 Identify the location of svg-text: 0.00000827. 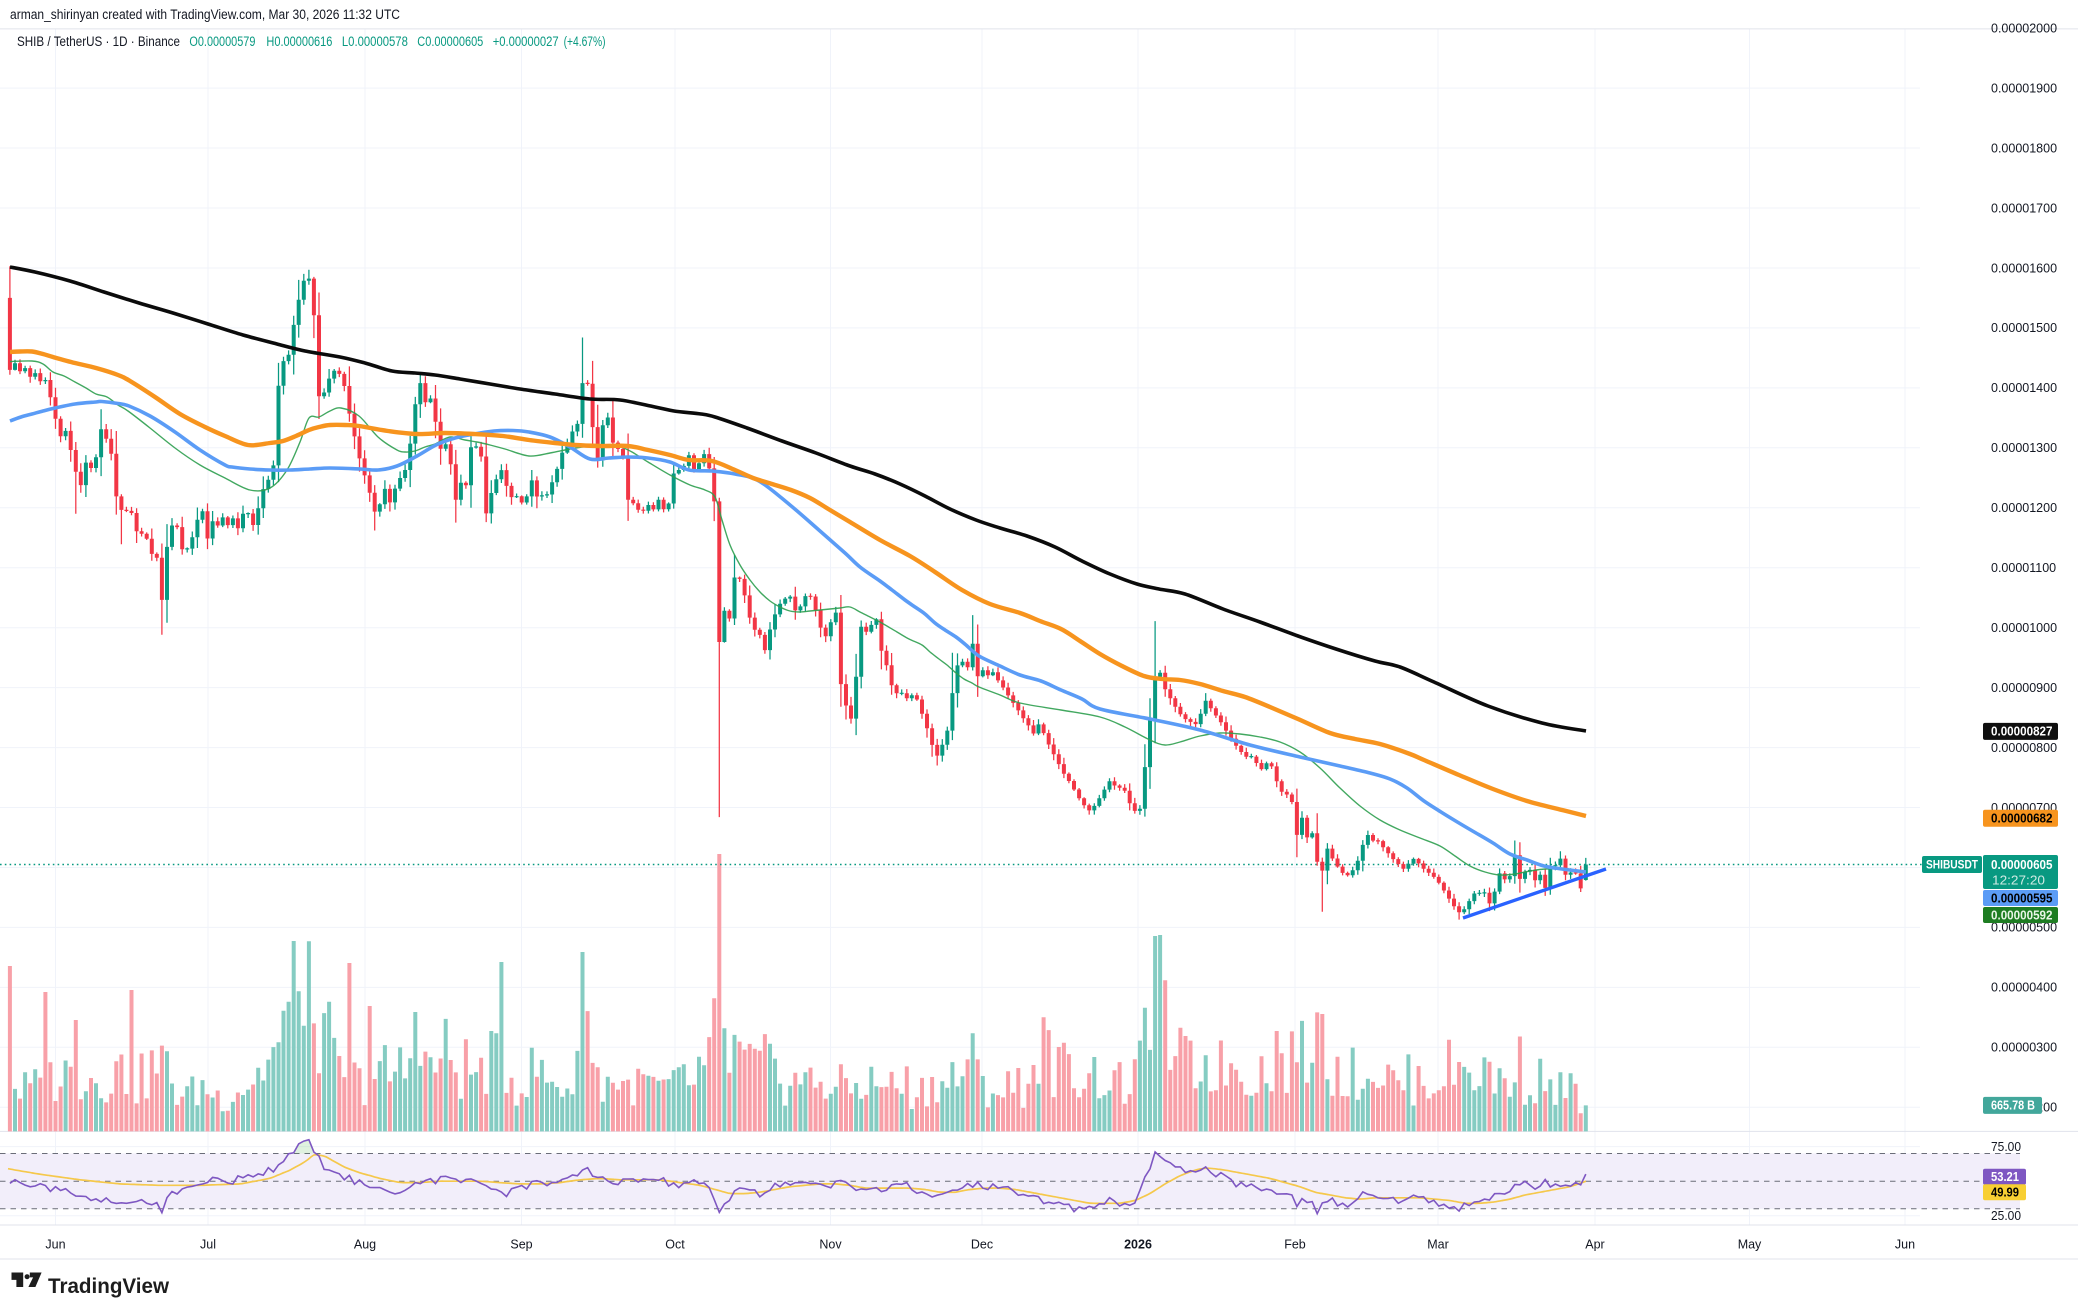
(2022, 732).